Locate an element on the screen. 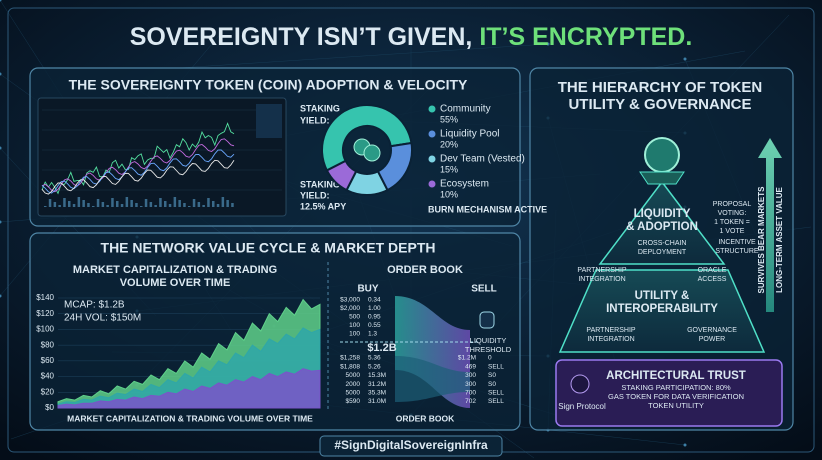 This screenshot has height=460, width=822. staking-label: STAKING is located at coordinates (320, 184).